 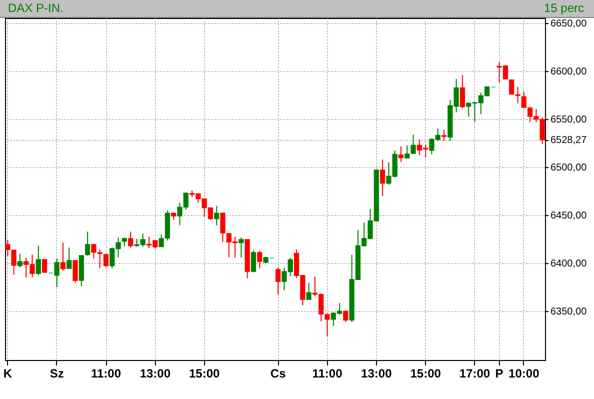 What do you see at coordinates (569, 168) in the screenshot?
I see `y-tick-label: 6500,00` at bounding box center [569, 168].